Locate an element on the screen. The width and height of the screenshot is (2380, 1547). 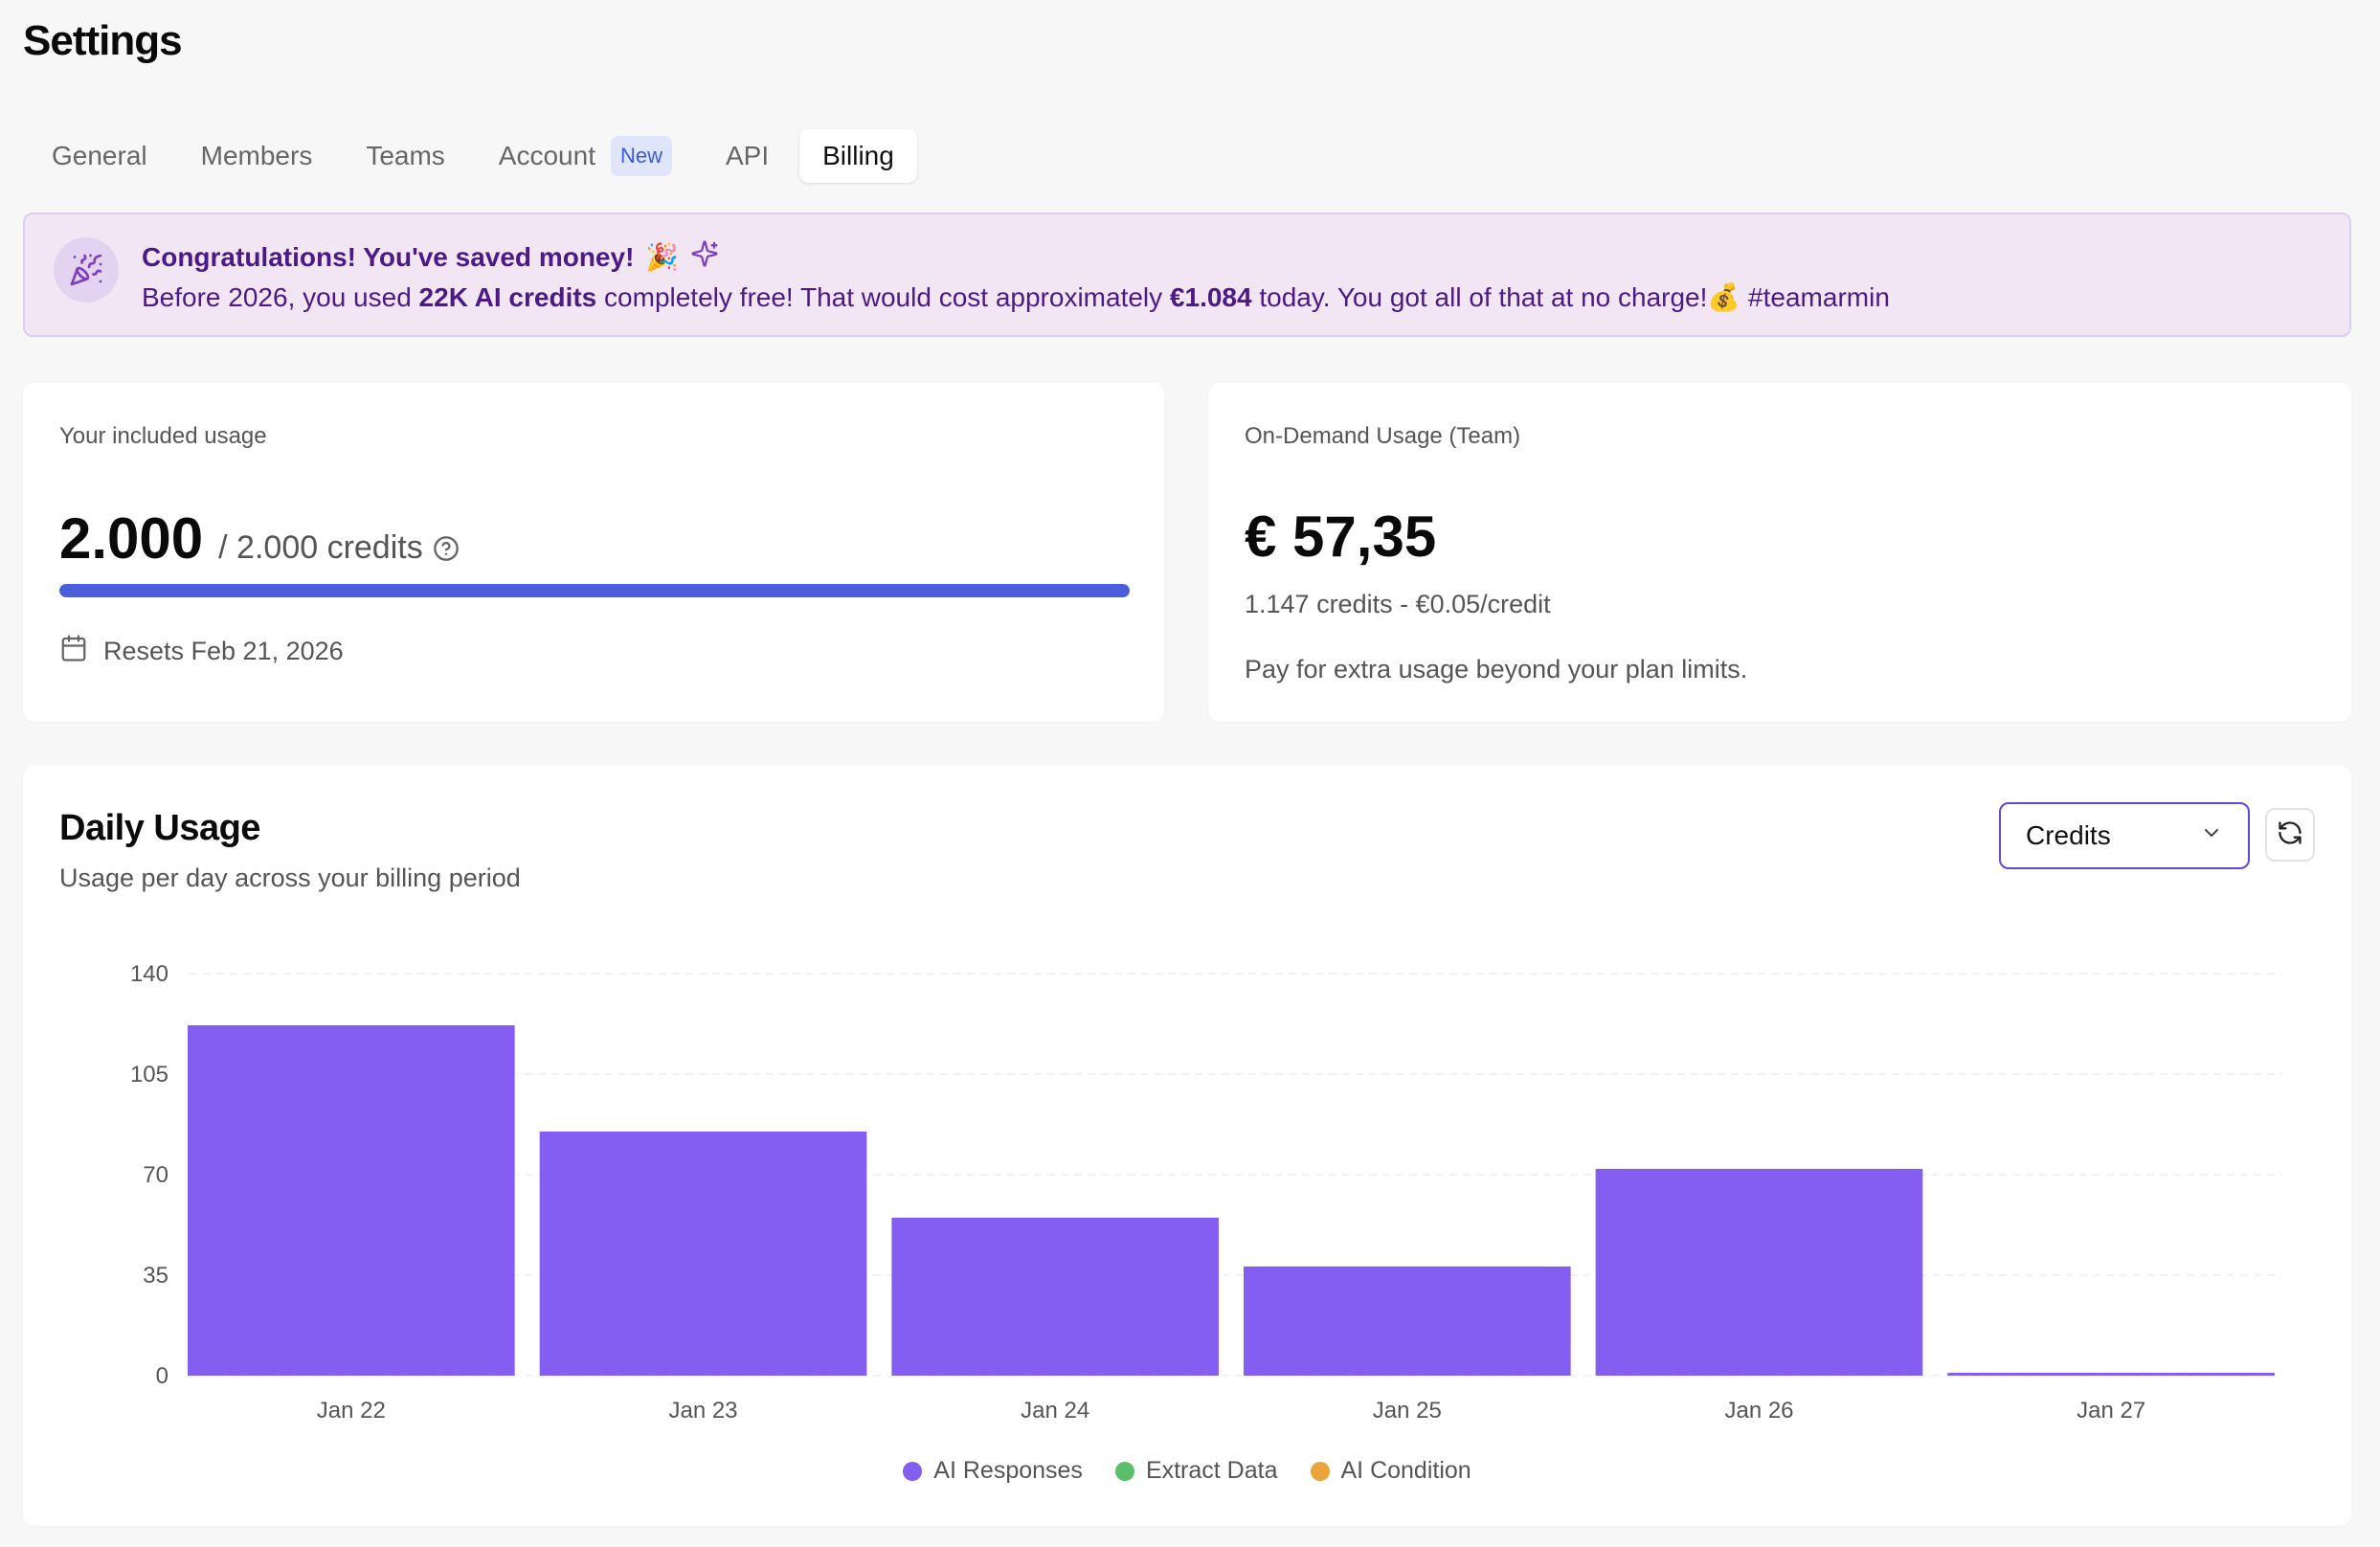
refresh-button is located at coordinates (2290, 835).